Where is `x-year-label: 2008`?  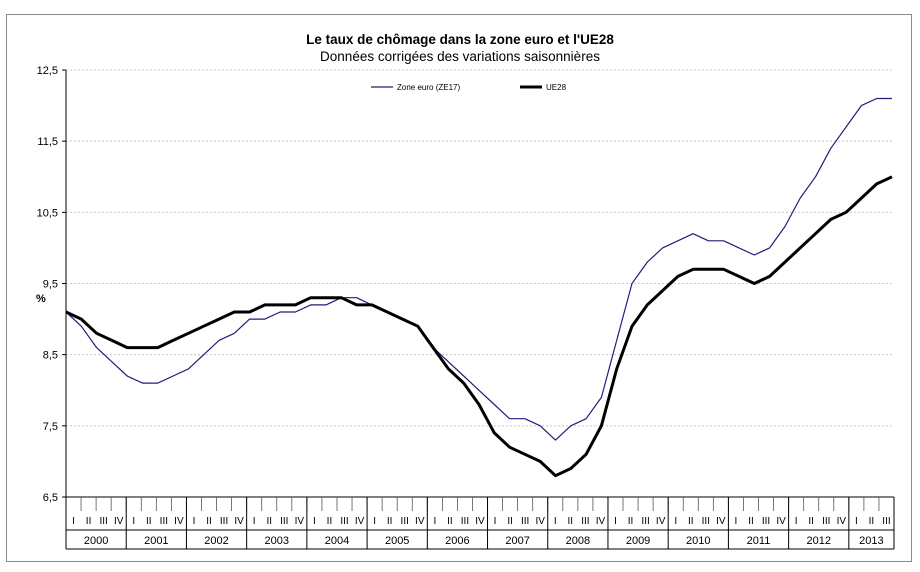
x-year-label: 2008 is located at coordinates (578, 541).